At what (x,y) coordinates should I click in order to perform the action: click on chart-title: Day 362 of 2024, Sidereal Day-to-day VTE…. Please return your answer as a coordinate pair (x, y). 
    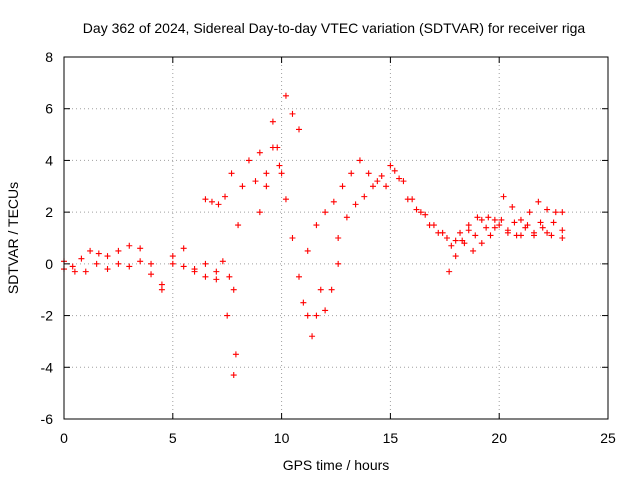
    Looking at the image, I should click on (334, 28).